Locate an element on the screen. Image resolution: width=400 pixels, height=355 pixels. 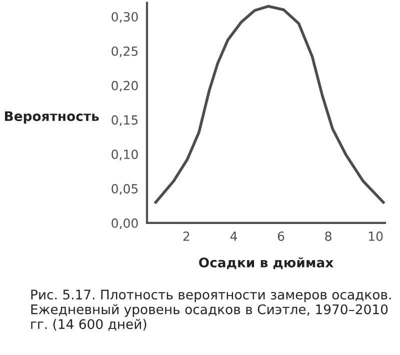
y-tick-label: 0,10 is located at coordinates (125, 155).